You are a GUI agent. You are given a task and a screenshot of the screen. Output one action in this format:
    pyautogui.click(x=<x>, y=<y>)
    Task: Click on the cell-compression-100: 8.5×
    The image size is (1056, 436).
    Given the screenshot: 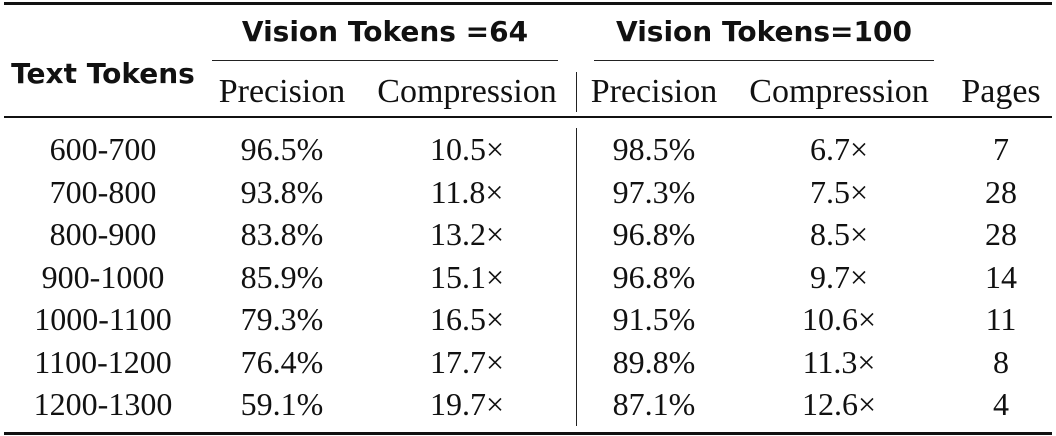 What is the action you would take?
    pyautogui.click(x=839, y=234)
    